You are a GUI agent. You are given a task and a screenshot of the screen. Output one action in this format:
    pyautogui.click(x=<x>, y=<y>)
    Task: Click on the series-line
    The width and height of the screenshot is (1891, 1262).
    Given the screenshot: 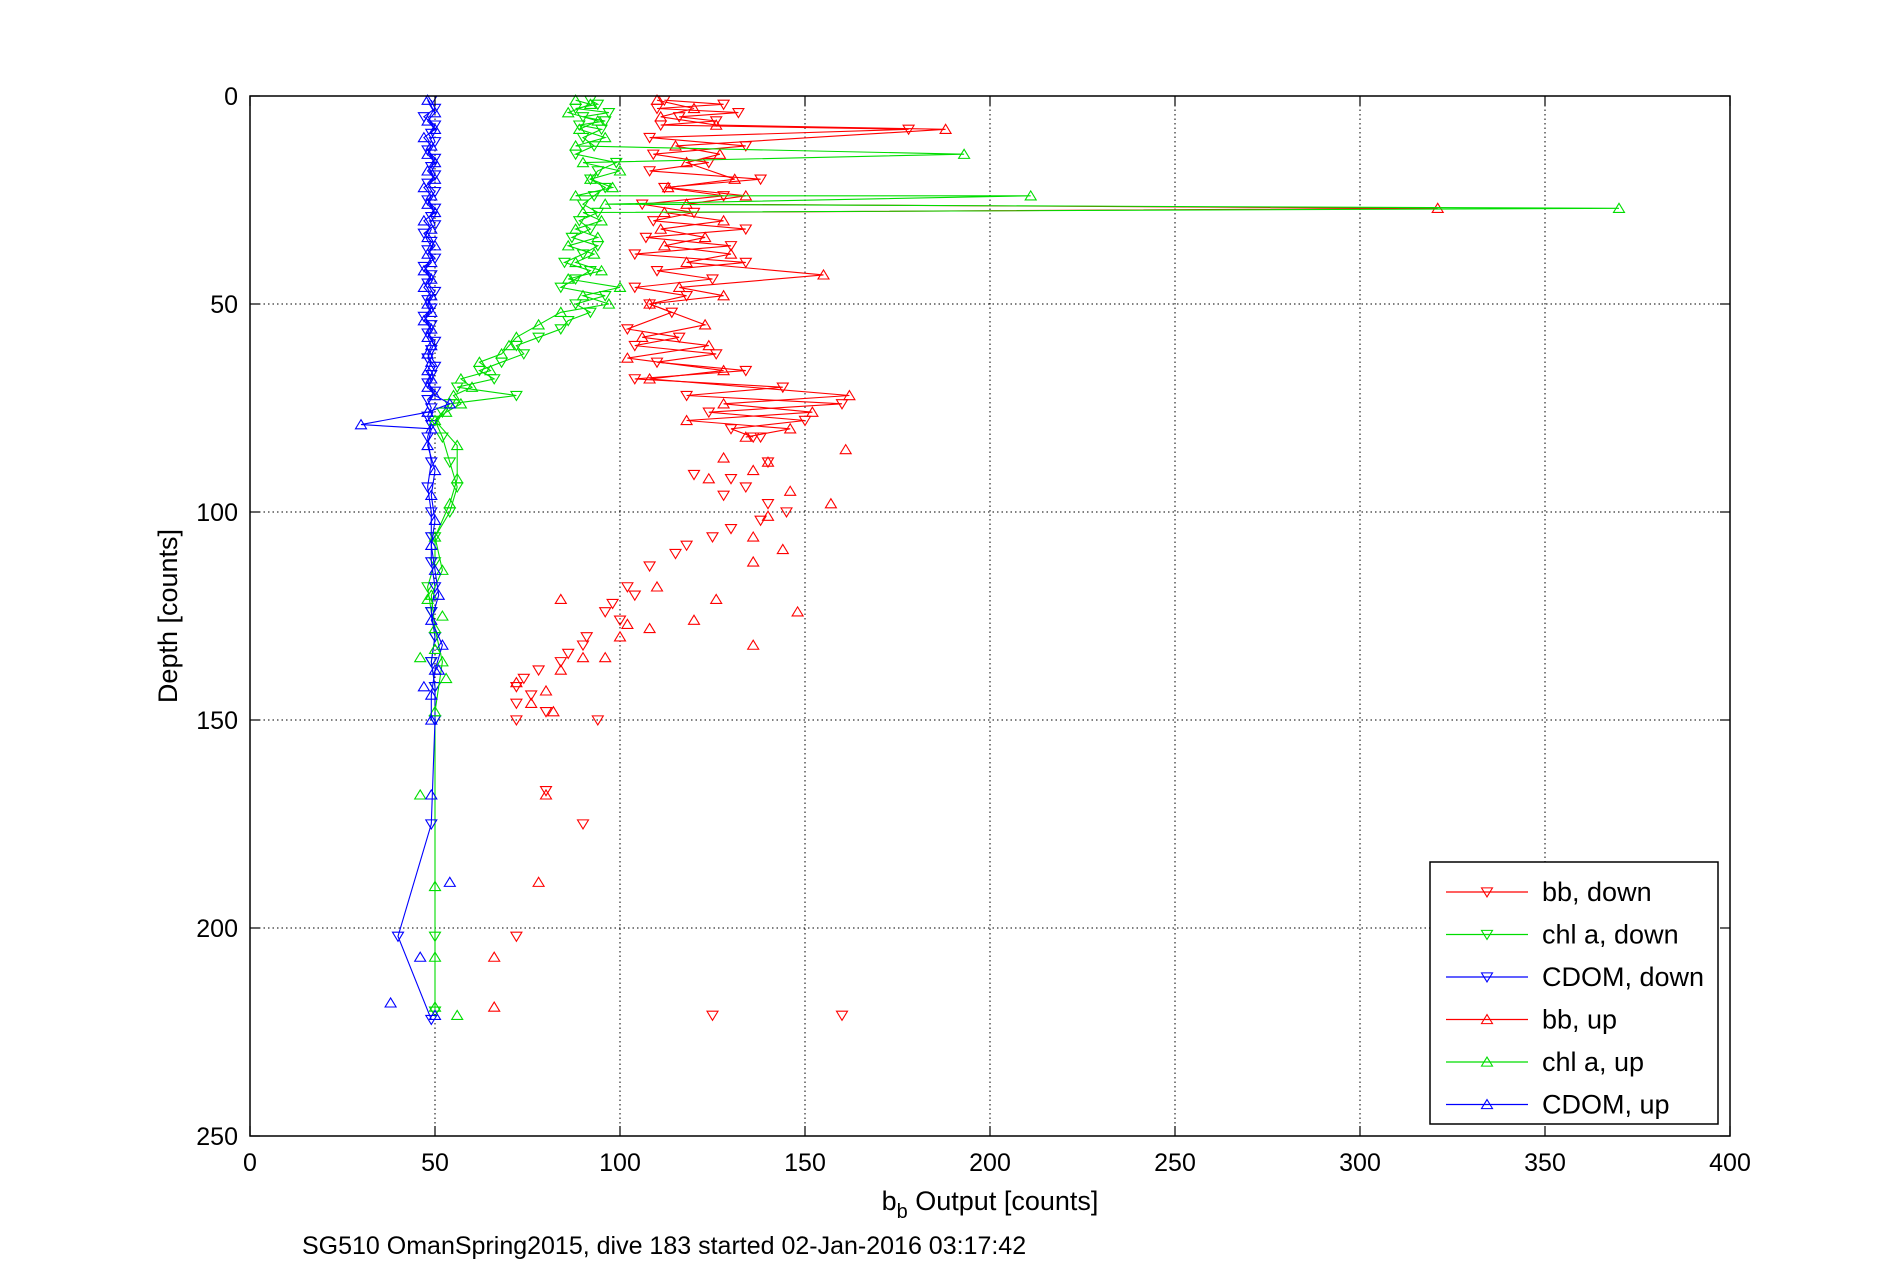 What is the action you would take?
    pyautogui.click(x=767, y=268)
    